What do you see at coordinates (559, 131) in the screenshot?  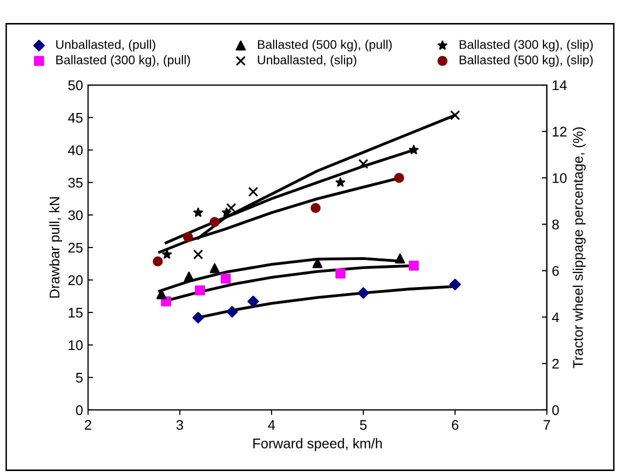 I see `y2-tick-label: 12` at bounding box center [559, 131].